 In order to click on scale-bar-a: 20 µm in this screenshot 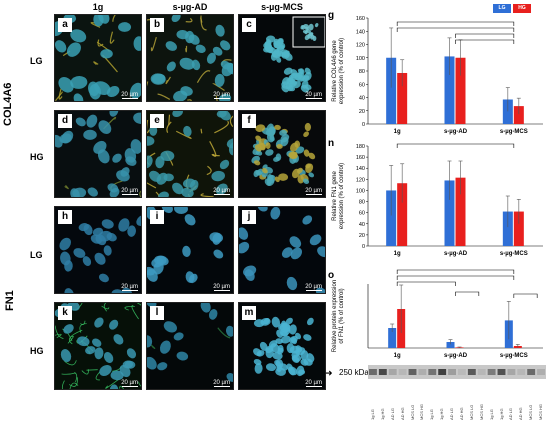, I will do `click(129, 95)`.